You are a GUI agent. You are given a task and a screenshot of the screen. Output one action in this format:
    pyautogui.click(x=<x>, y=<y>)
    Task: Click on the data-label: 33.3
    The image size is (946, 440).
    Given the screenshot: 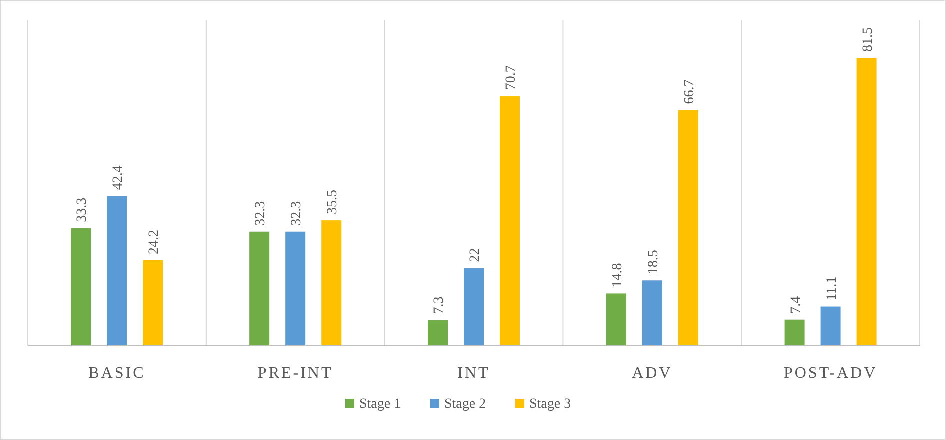 What is the action you would take?
    pyautogui.click(x=82, y=210)
    